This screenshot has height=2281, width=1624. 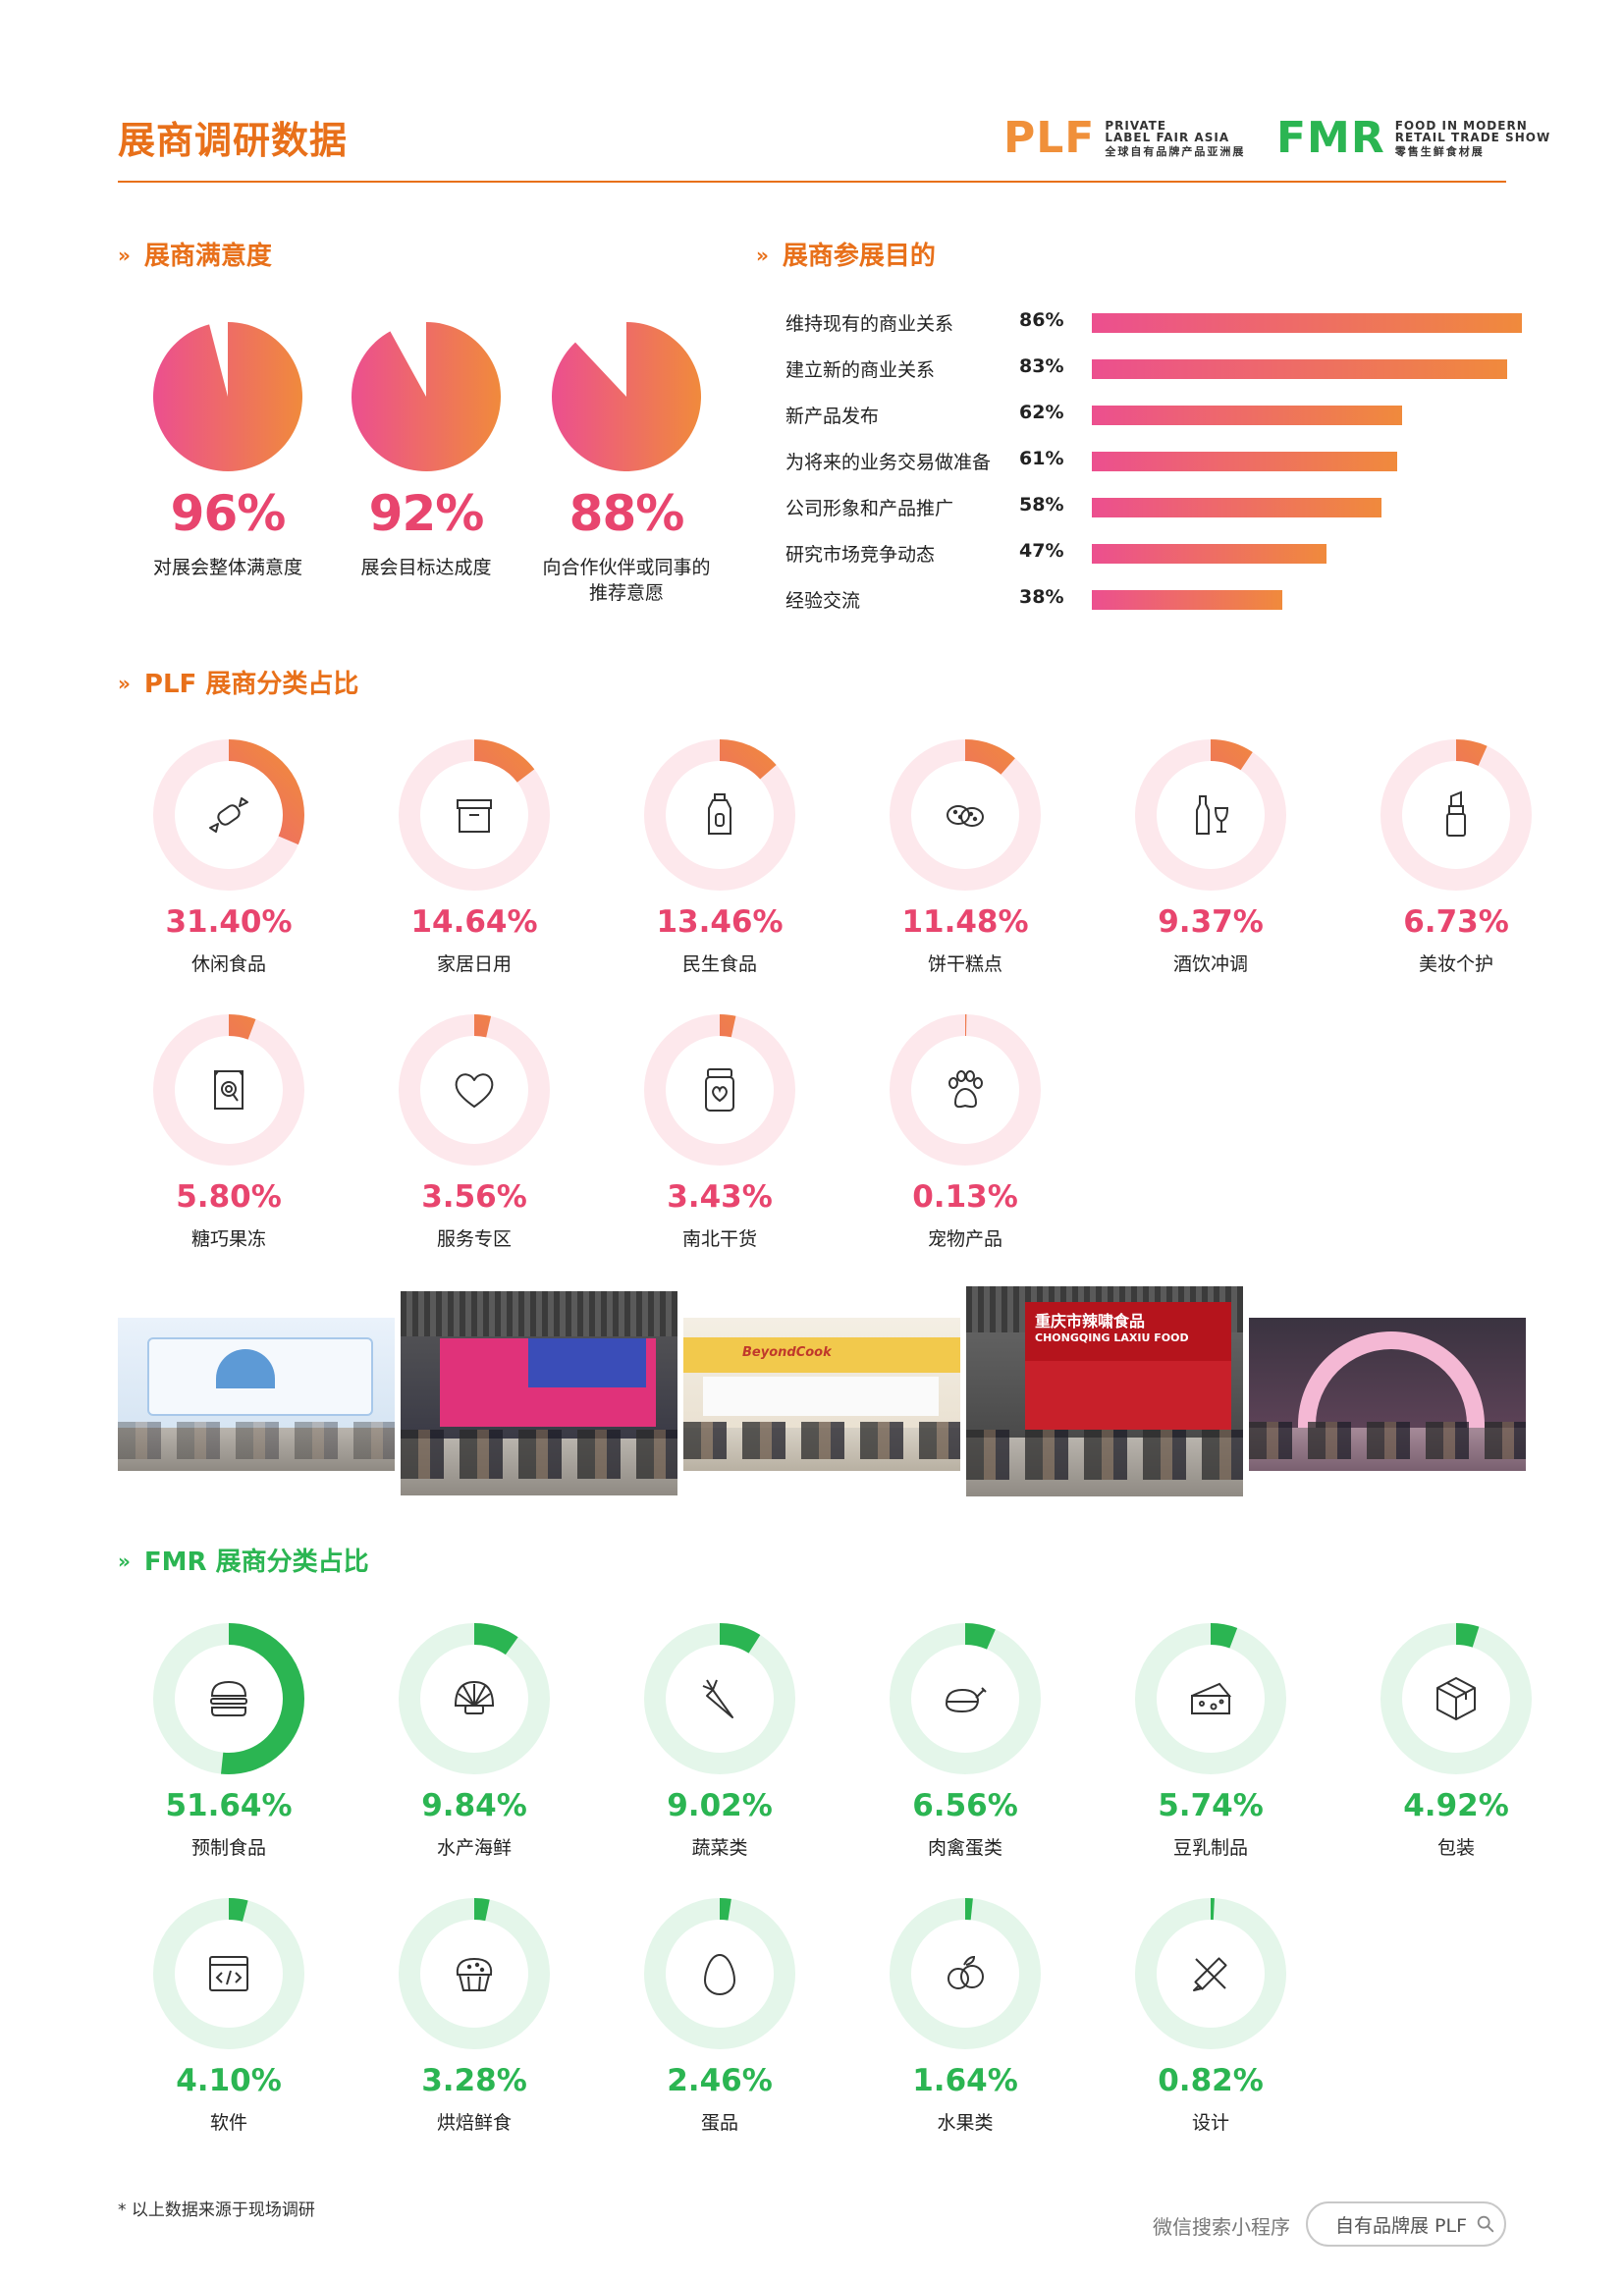 I want to click on donut-value: 5.80%, so click(x=229, y=1197).